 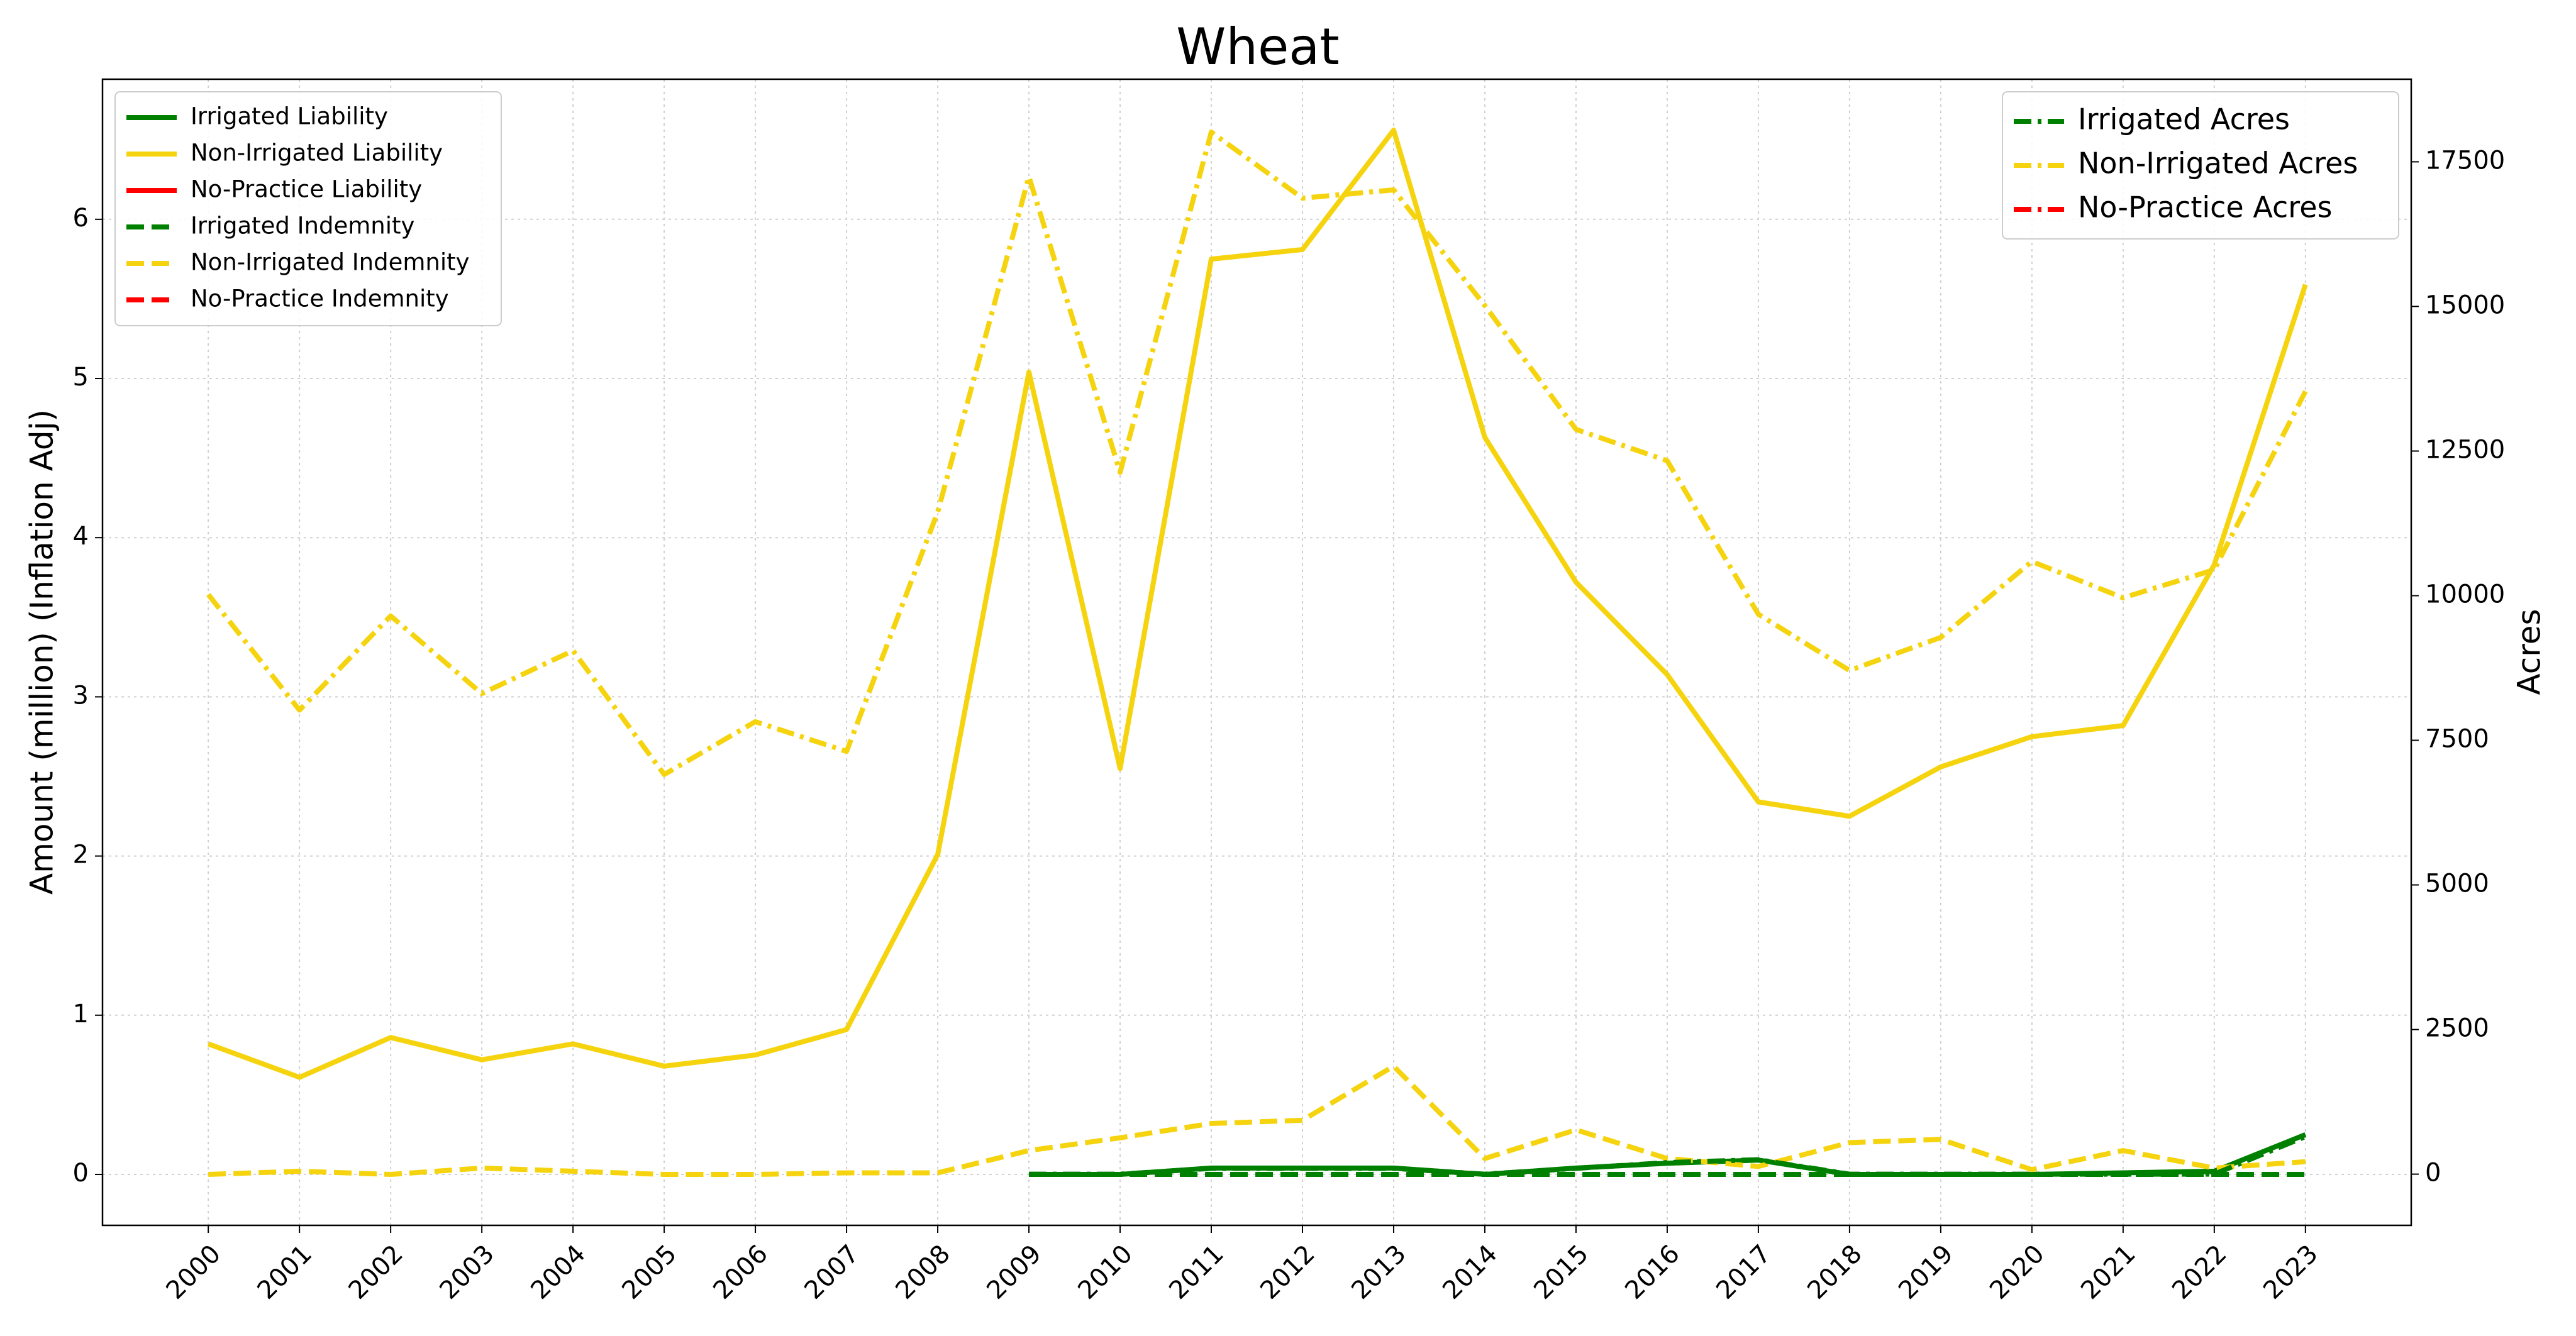 I want to click on y2-tick-label: 5000, so click(x=2457, y=884).